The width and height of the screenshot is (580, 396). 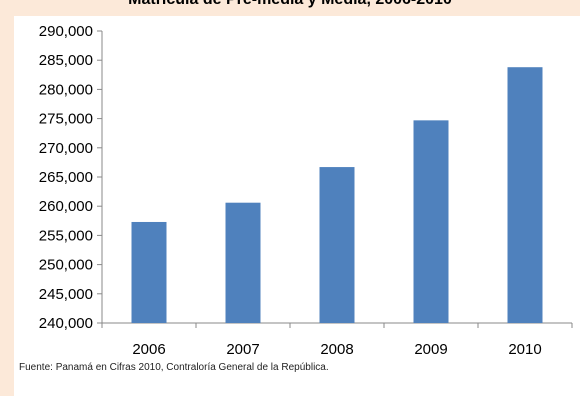 What do you see at coordinates (242, 349) in the screenshot?
I see `x-tick-label: 2007` at bounding box center [242, 349].